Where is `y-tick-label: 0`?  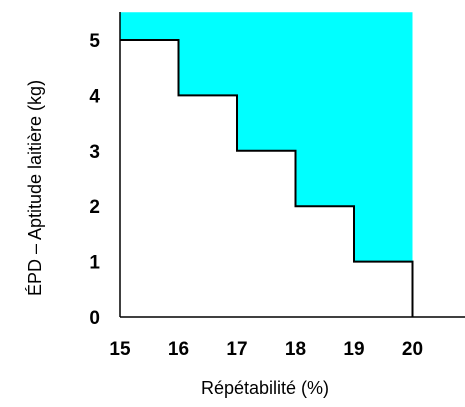 y-tick-label: 0 is located at coordinates (94, 318).